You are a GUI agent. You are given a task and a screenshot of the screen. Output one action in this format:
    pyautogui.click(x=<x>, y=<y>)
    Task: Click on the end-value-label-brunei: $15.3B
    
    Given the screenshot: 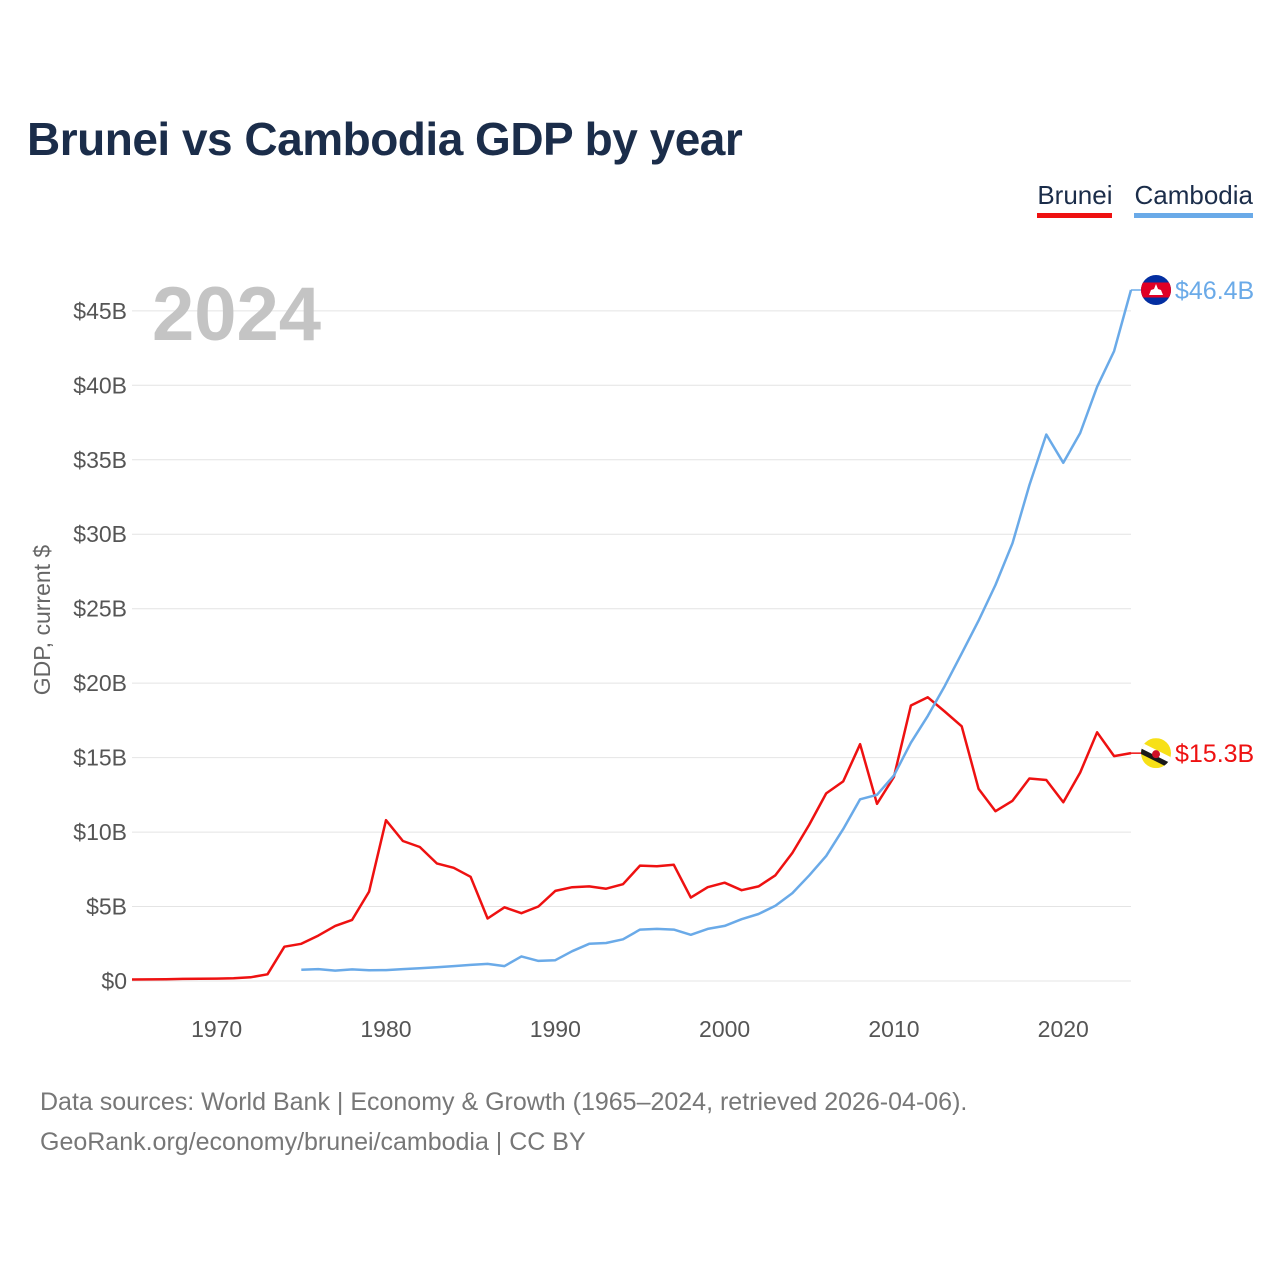 What is the action you would take?
    pyautogui.click(x=1214, y=754)
    